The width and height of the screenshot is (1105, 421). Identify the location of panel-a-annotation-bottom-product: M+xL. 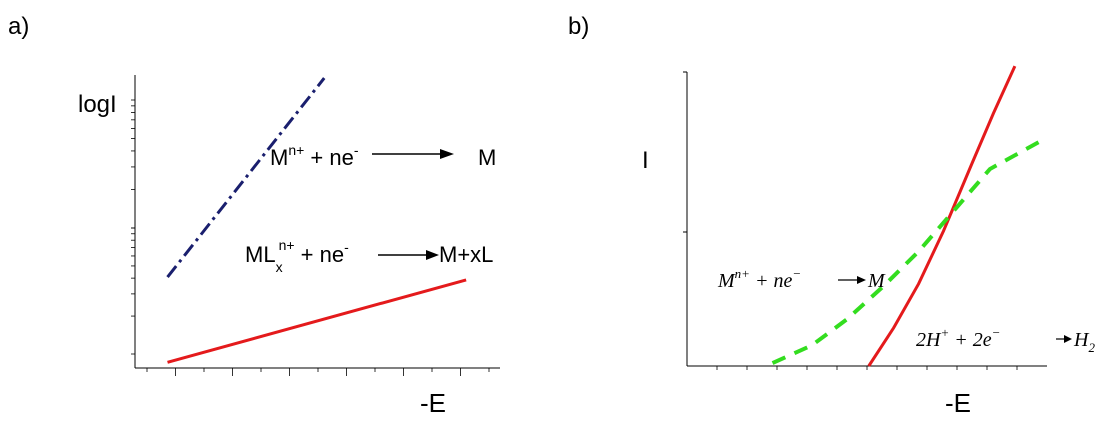
(466, 254).